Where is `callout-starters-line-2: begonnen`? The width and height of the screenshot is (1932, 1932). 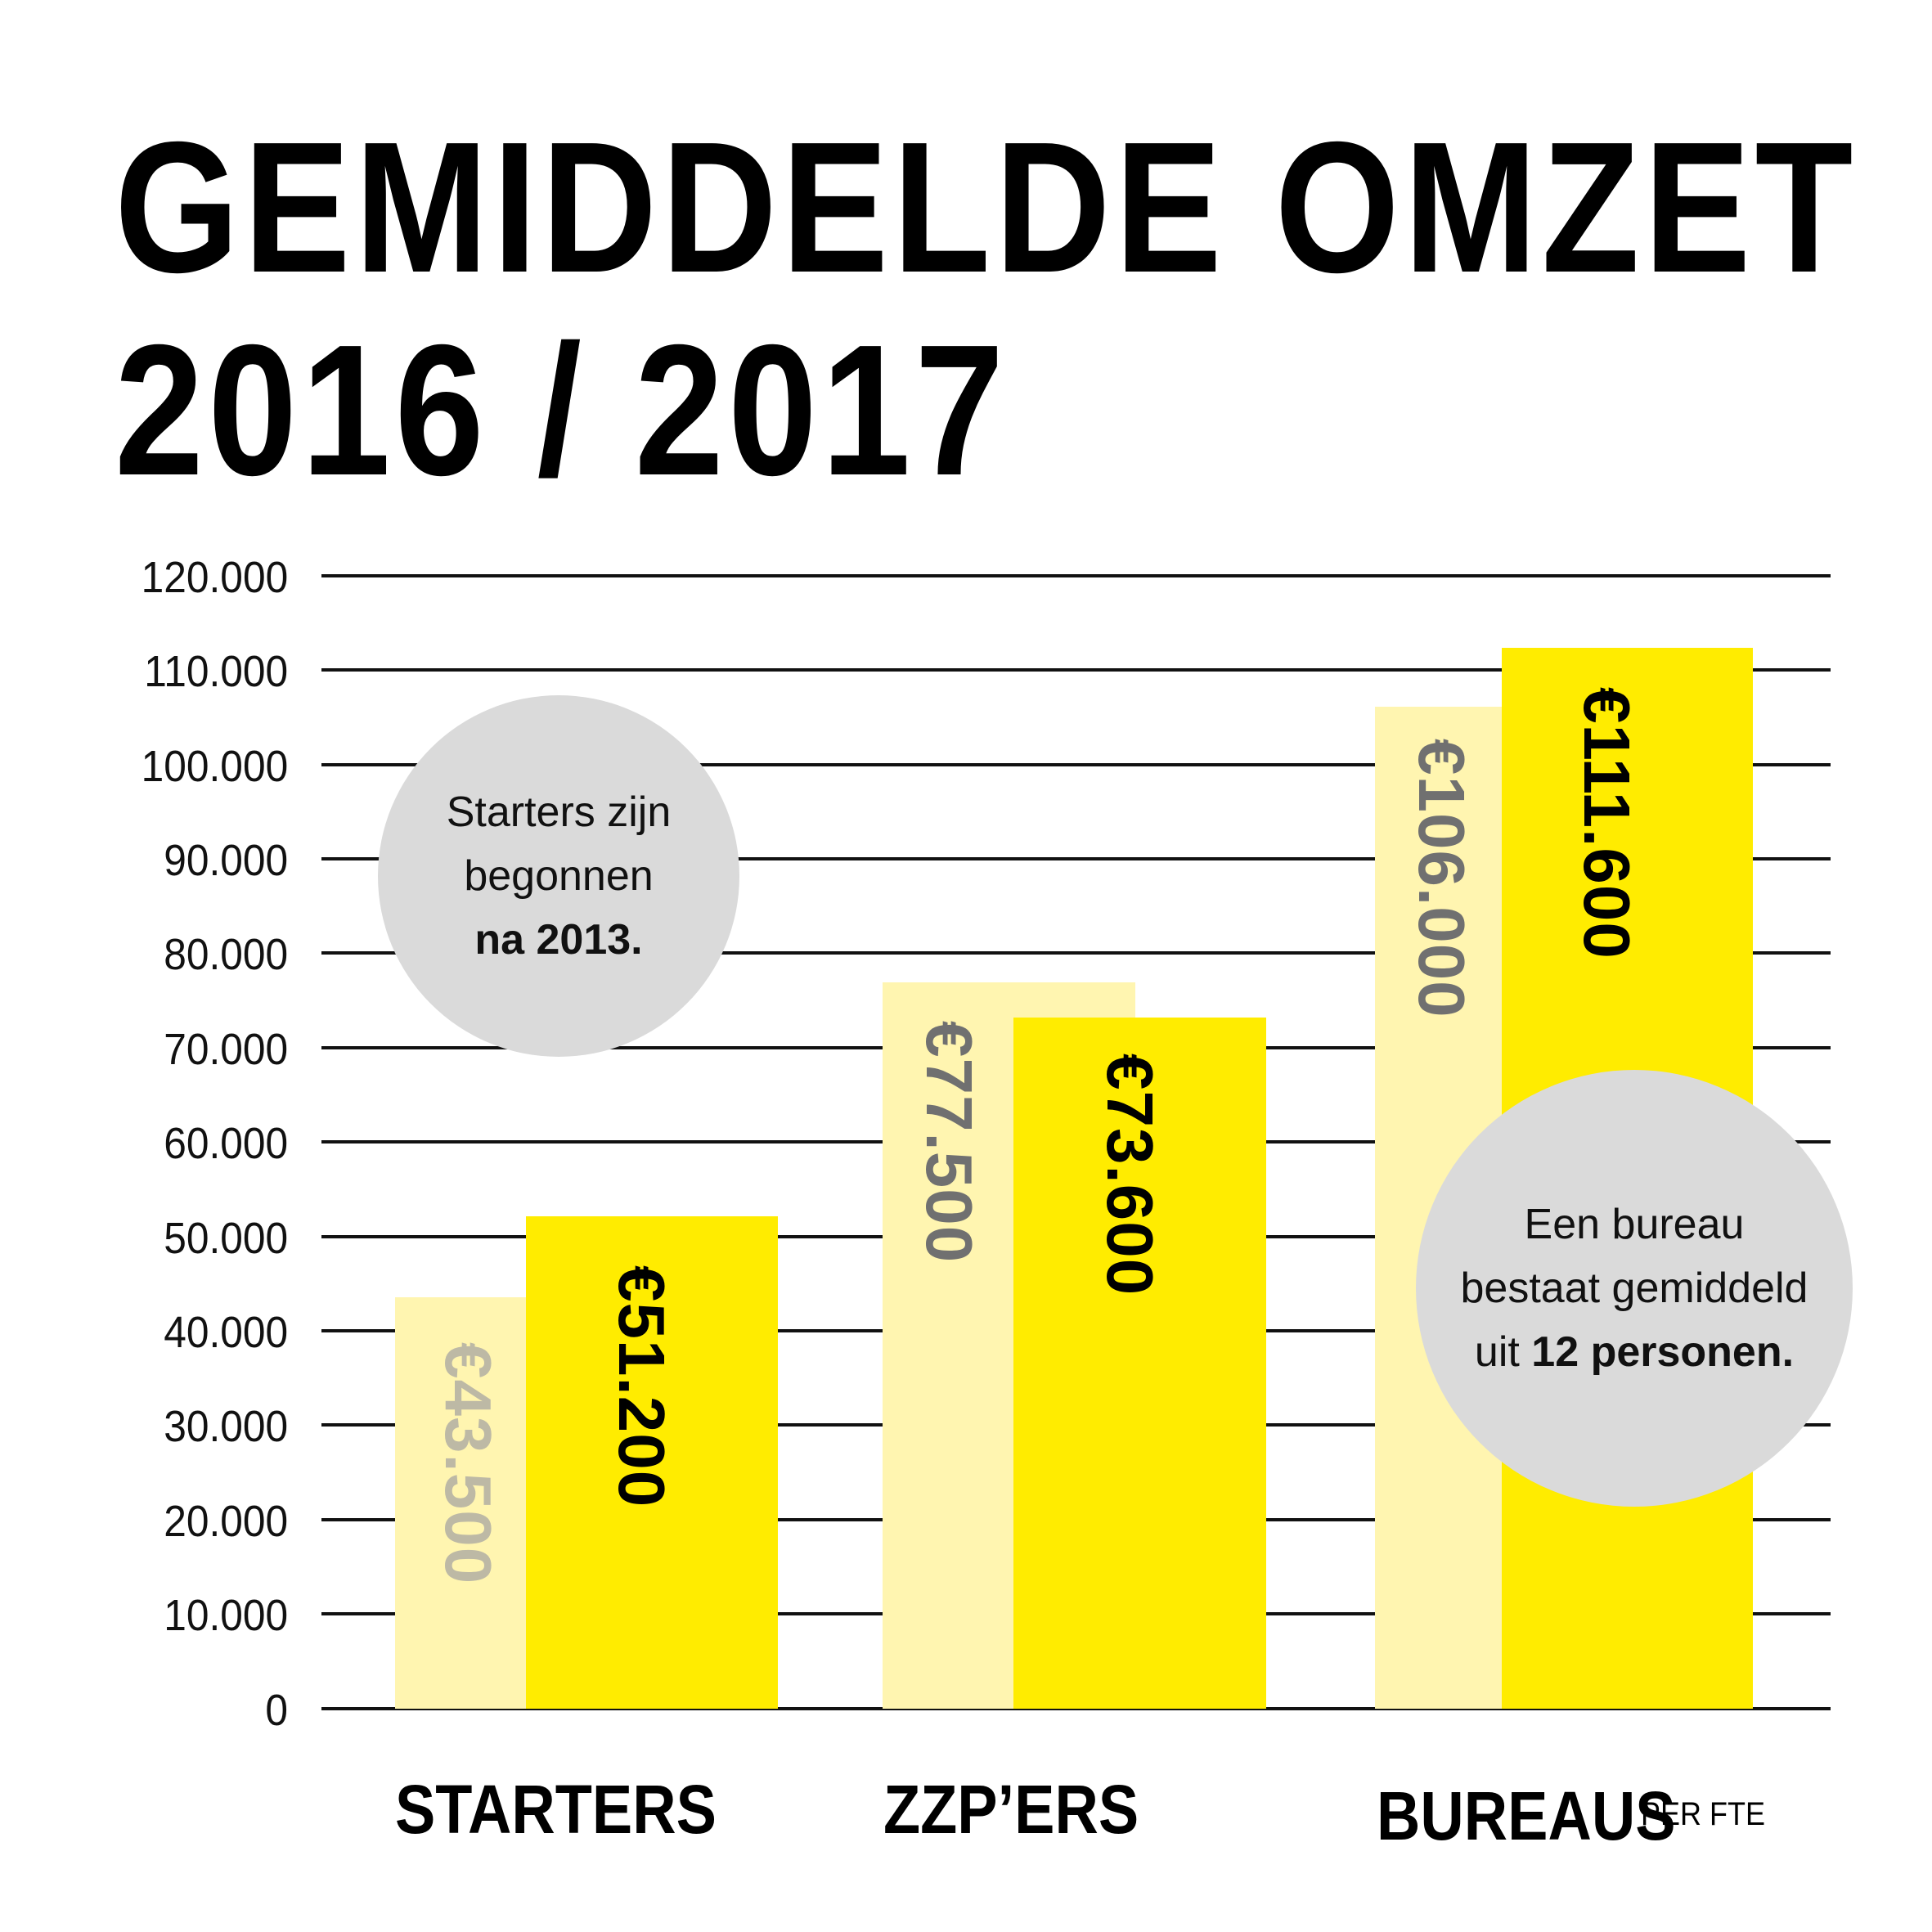 callout-starters-line-2: begonnen is located at coordinates (559, 876).